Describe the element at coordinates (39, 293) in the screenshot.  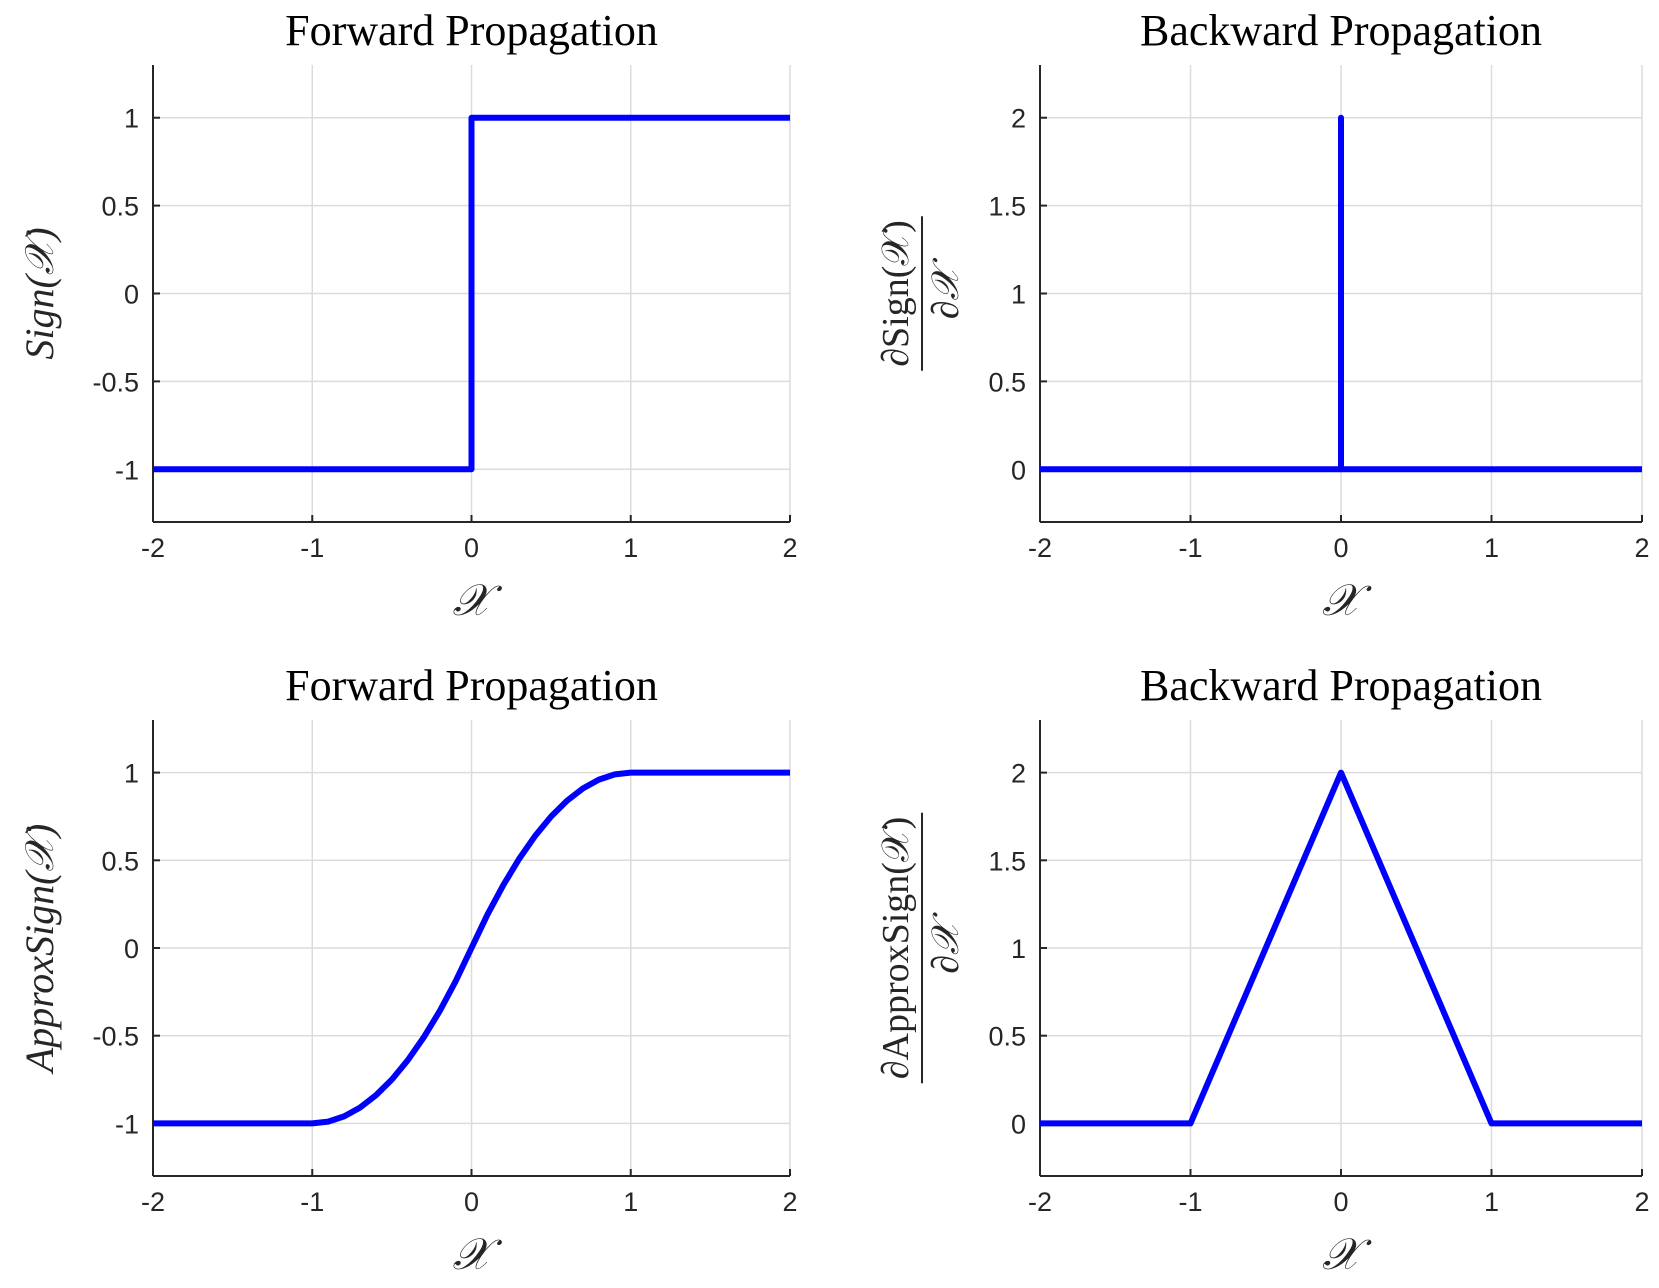
I see `y-axis-label: Sign(𝒳)` at that location.